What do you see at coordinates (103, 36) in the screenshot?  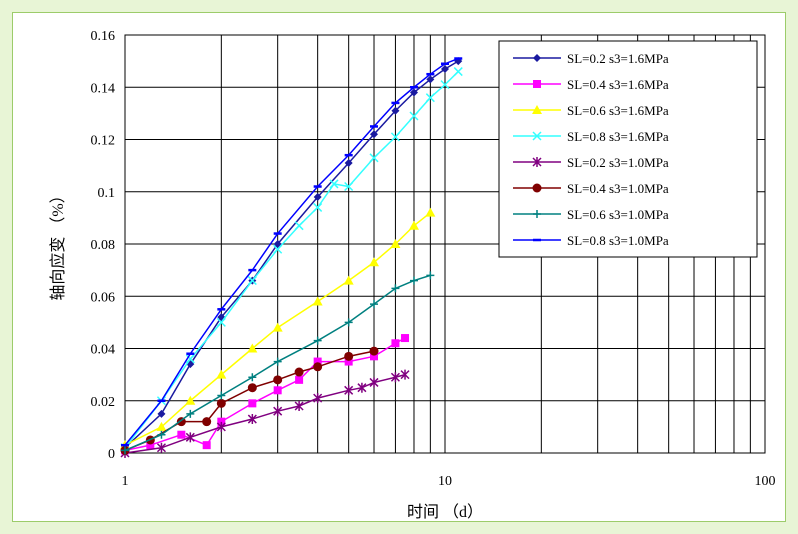 I see `y-tick-label: 0.16` at bounding box center [103, 36].